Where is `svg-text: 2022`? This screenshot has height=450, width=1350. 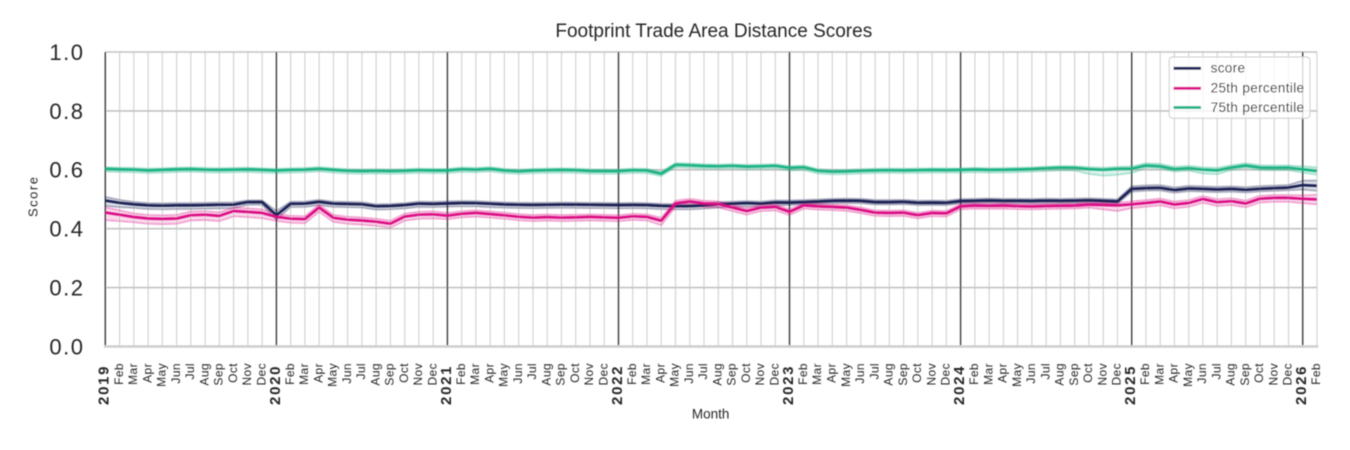 svg-text: 2022 is located at coordinates (617, 385).